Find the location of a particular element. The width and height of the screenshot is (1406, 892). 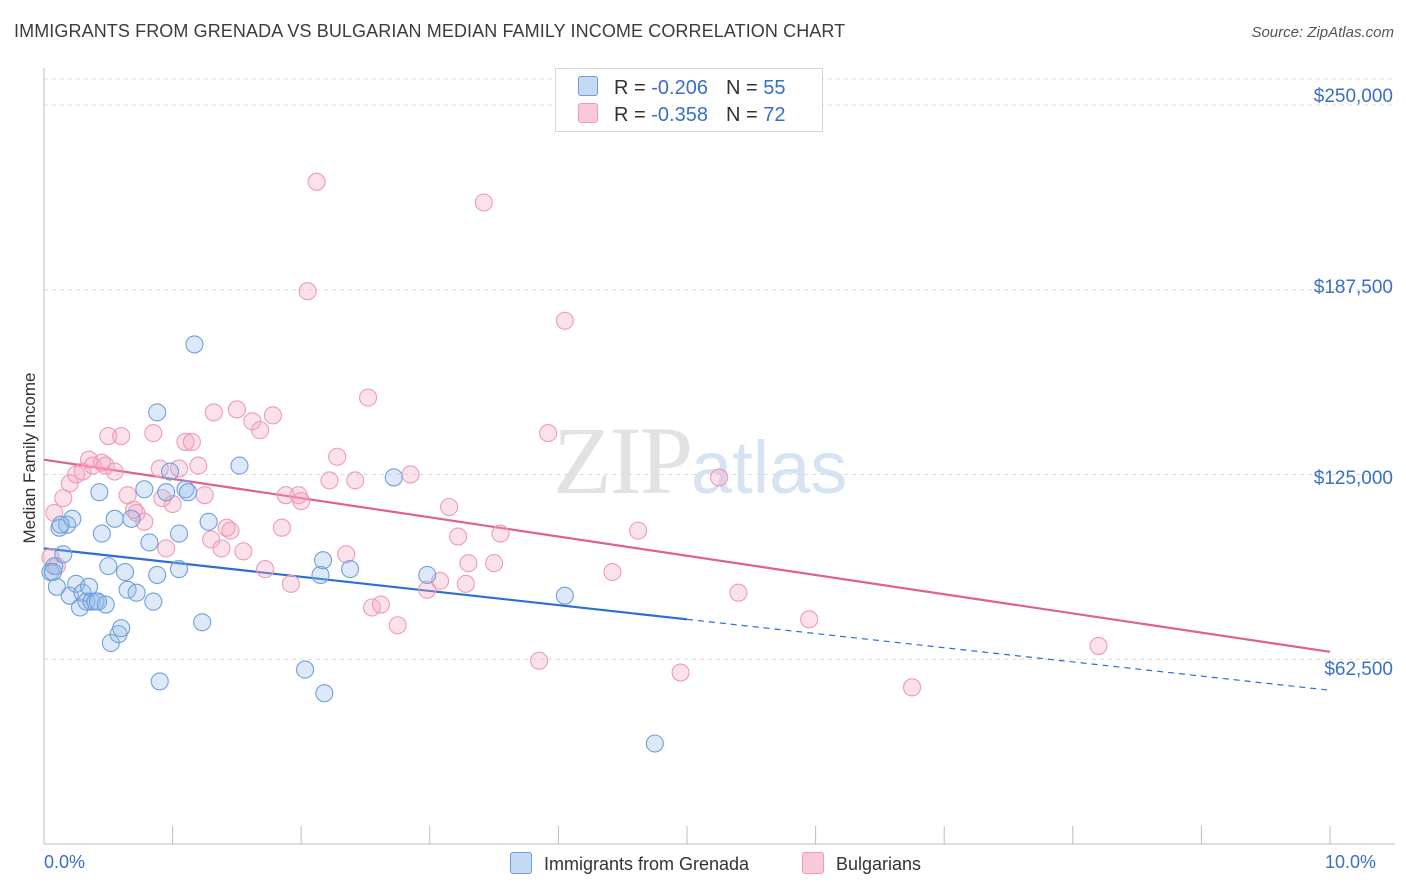

legend-row-grenada: R = -0.206 N = 55 is located at coordinates (682, 87).